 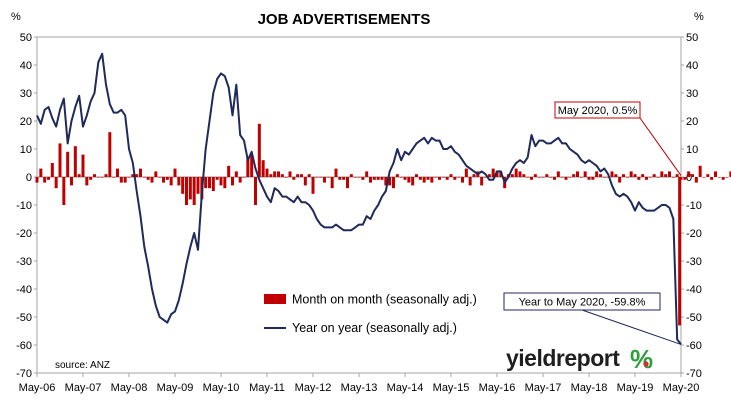 What do you see at coordinates (689, 178) in the screenshot?
I see `right-y-tick-label: 0` at bounding box center [689, 178].